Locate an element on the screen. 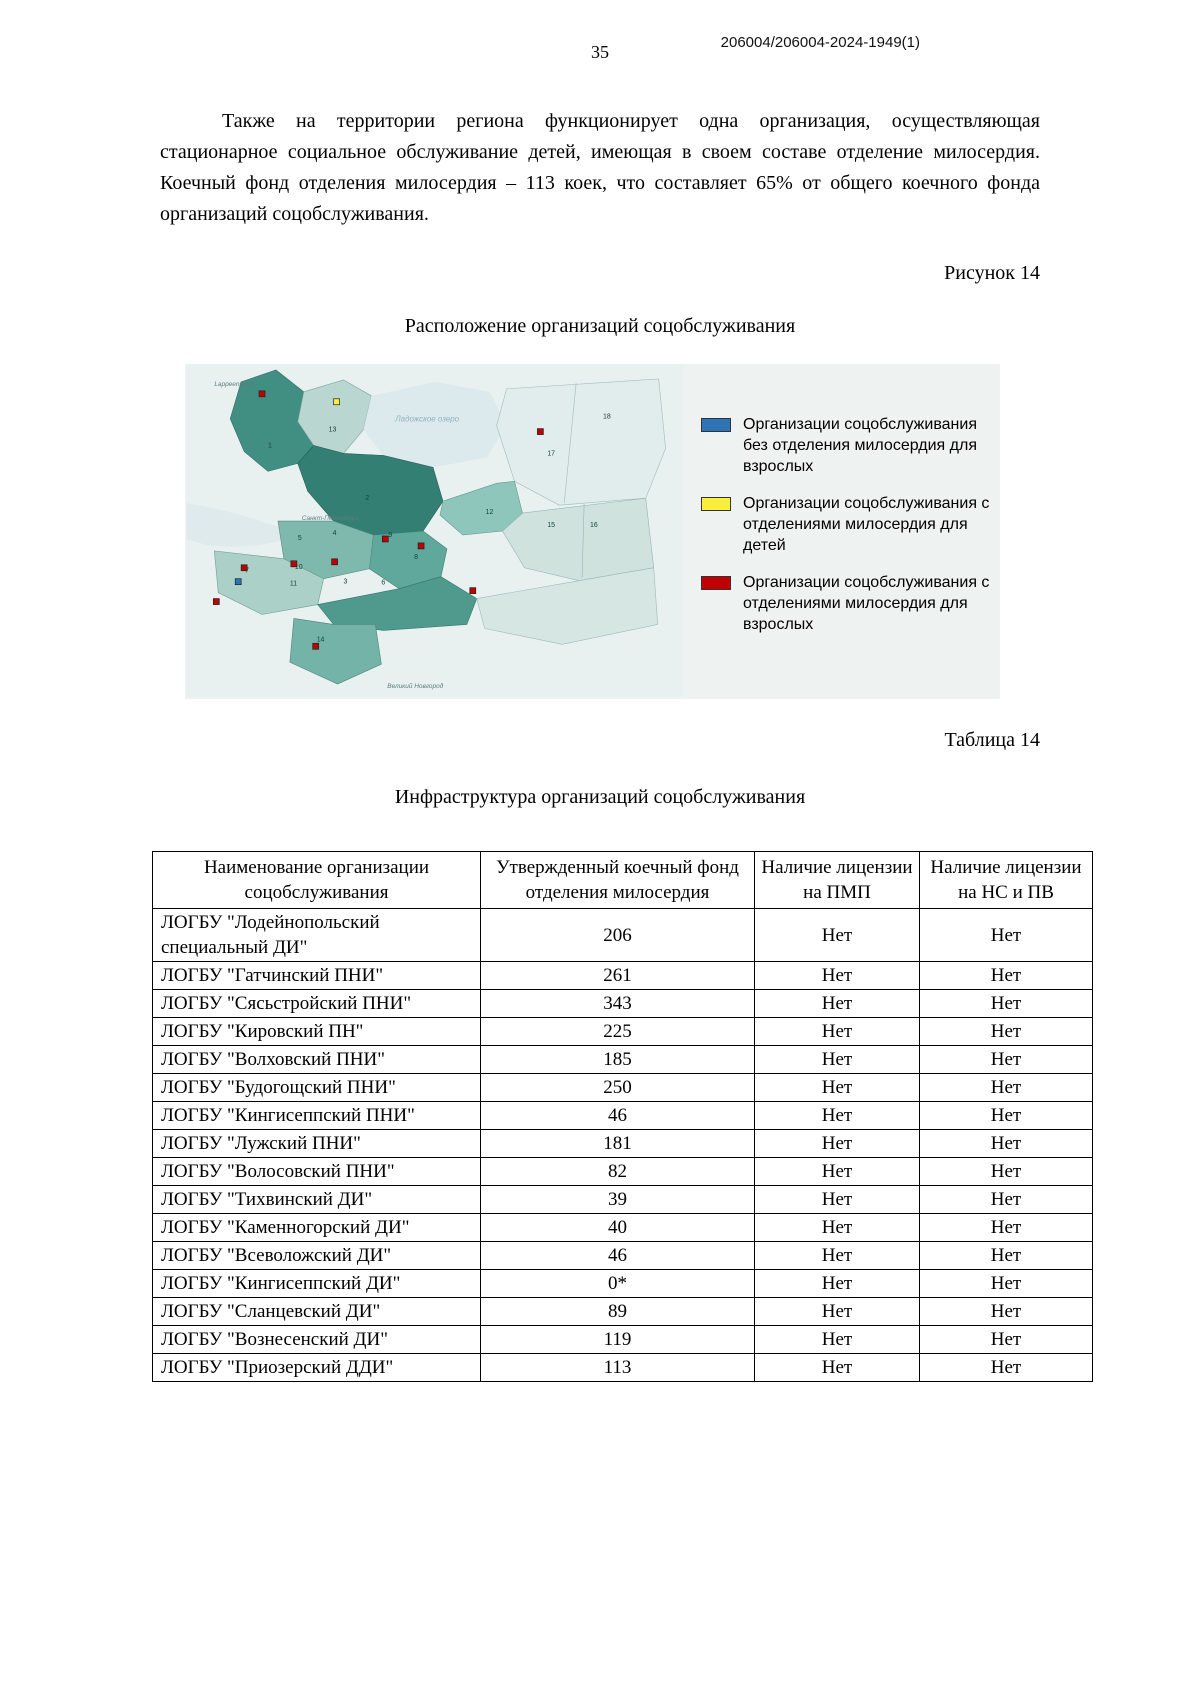  district-number: 5 is located at coordinates (300, 538).